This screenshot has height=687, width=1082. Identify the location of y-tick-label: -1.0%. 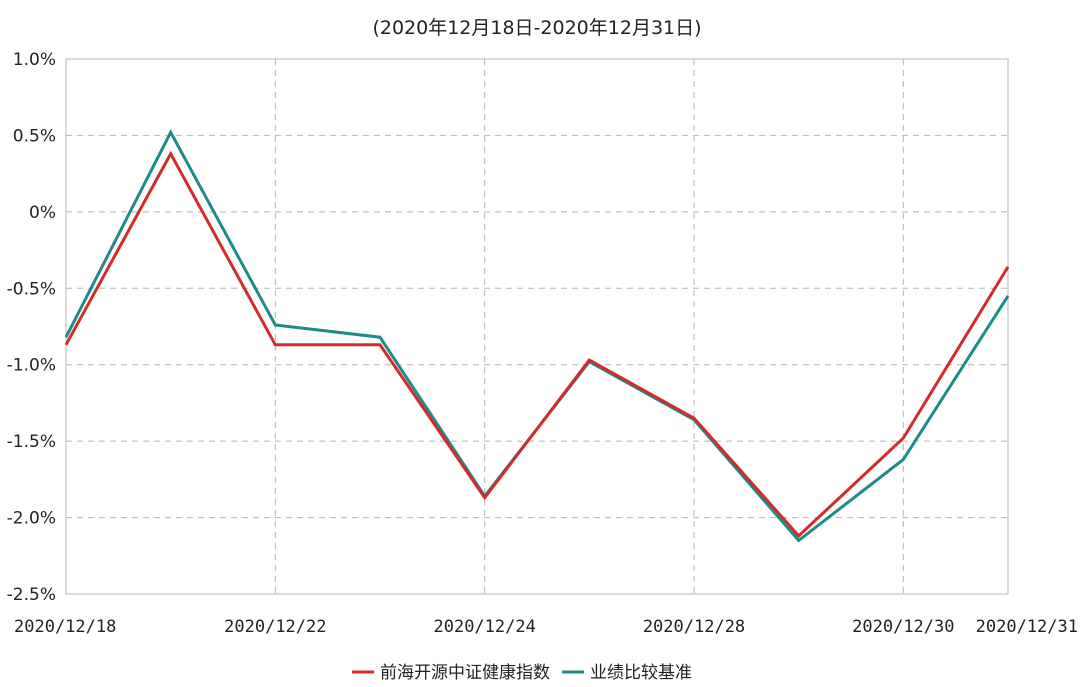
(31, 366).